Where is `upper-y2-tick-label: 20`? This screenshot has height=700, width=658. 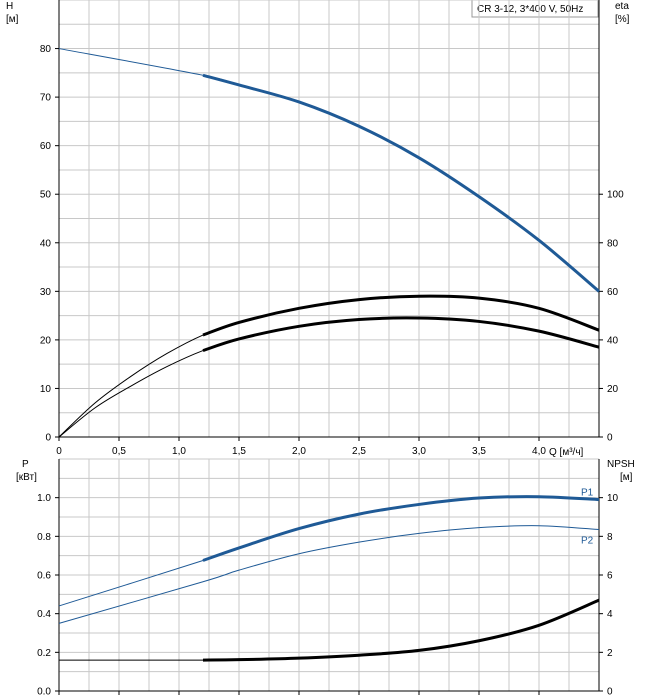
upper-y2-tick-label: 20 is located at coordinates (613, 389).